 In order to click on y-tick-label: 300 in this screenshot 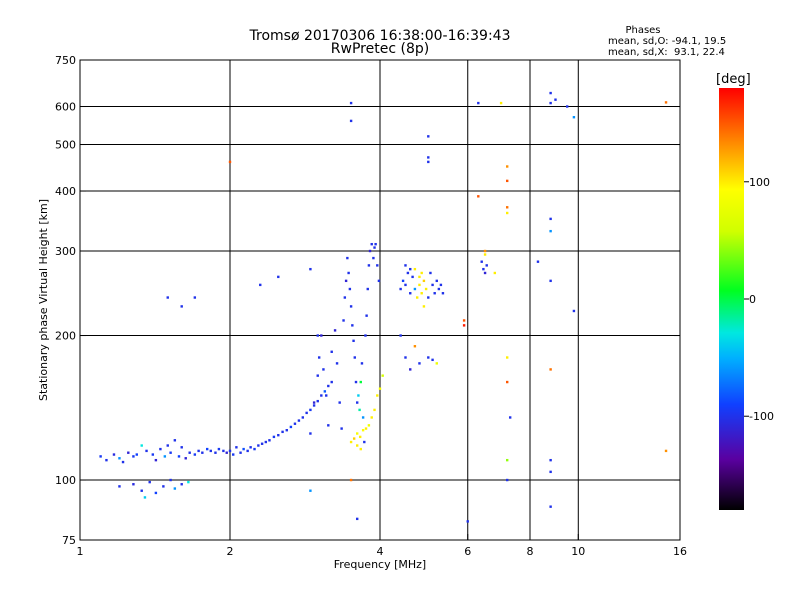, I will do `click(65, 251)`.